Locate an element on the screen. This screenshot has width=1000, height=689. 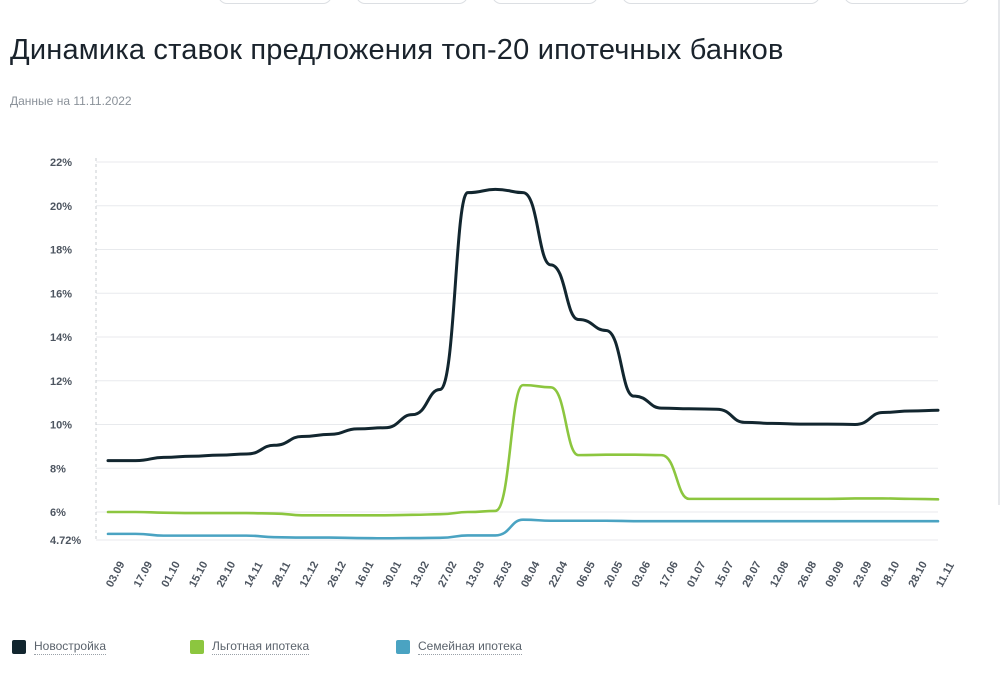
x-tick-label: 25.03 is located at coordinates (503, 574).